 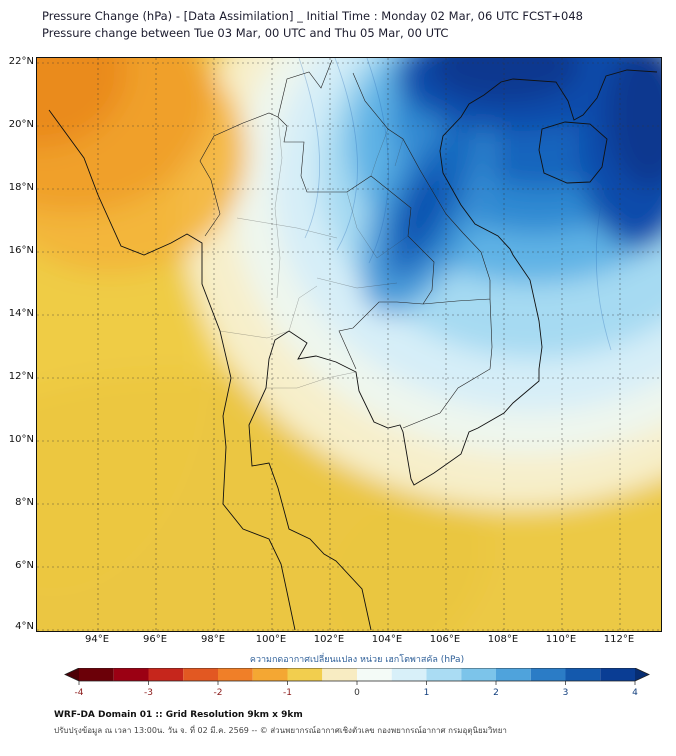 I want to click on colorbar-tick-label: 2, so click(x=496, y=693).